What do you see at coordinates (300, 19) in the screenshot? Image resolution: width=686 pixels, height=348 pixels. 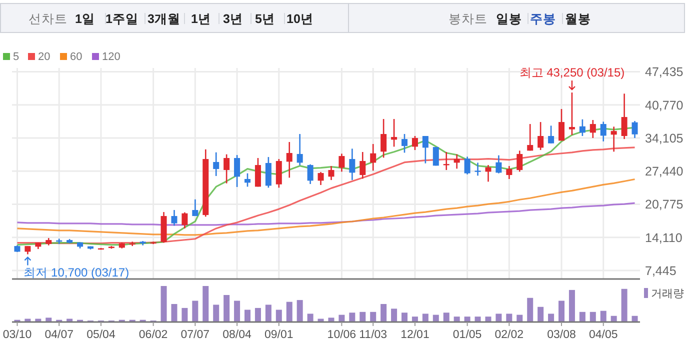 I see `text: 10년` at bounding box center [300, 19].